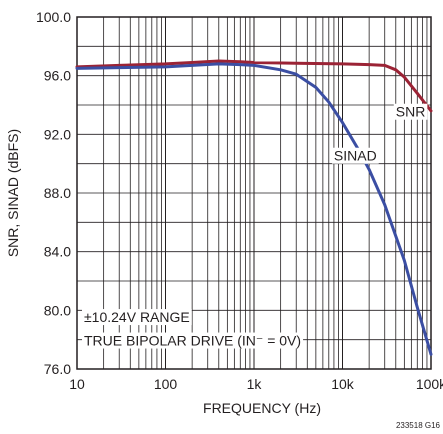 This screenshot has height=434, width=443. What do you see at coordinates (418, 425) in the screenshot?
I see `figure-id: 233518 G16` at bounding box center [418, 425].